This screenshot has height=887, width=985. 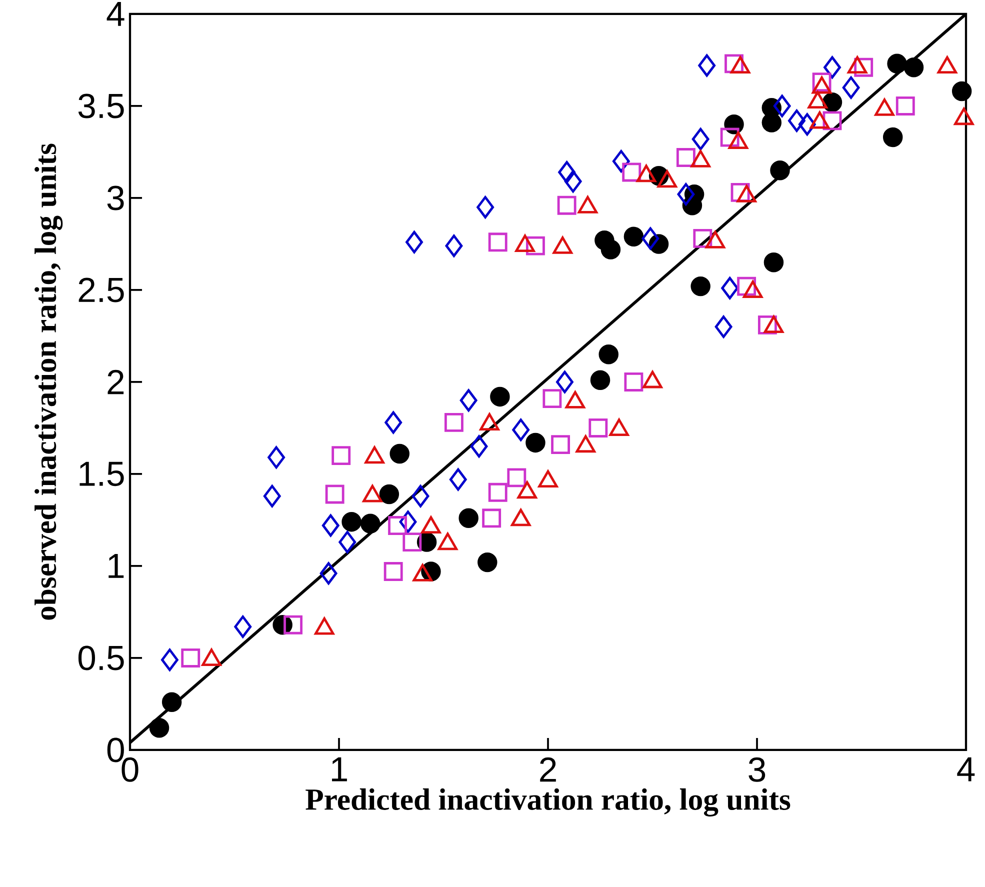 What do you see at coordinates (116, 566) in the screenshot?
I see `y-tick-label: 1` at bounding box center [116, 566].